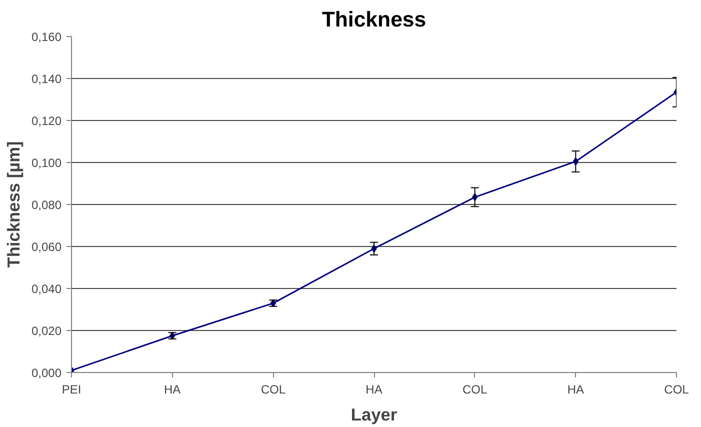 The image size is (701, 427). What do you see at coordinates (46, 373) in the screenshot?
I see `y-tick-label: 0,000` at bounding box center [46, 373].